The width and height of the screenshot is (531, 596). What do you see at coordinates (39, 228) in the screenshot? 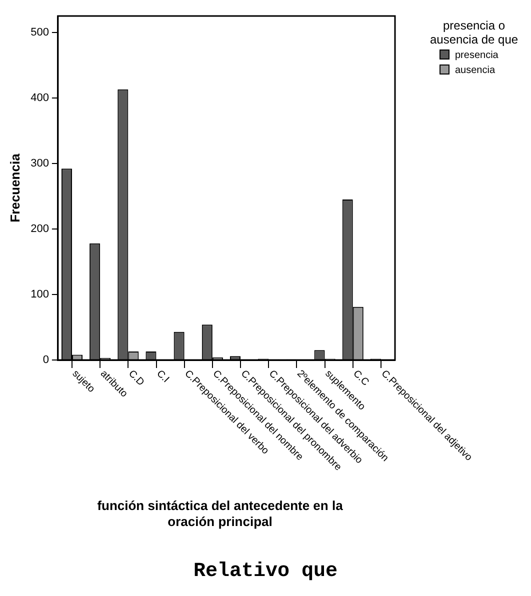
I see `y-tick-label: 200` at bounding box center [39, 228].